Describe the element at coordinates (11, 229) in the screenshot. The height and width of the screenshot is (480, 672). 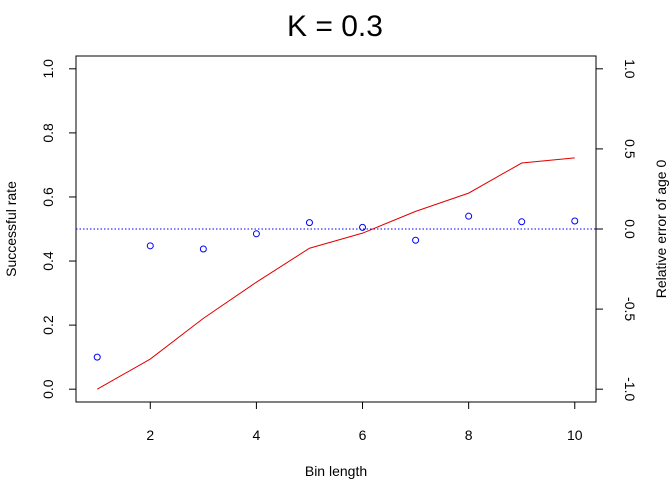
I see `y-axis-left-label: Successful rate` at that location.